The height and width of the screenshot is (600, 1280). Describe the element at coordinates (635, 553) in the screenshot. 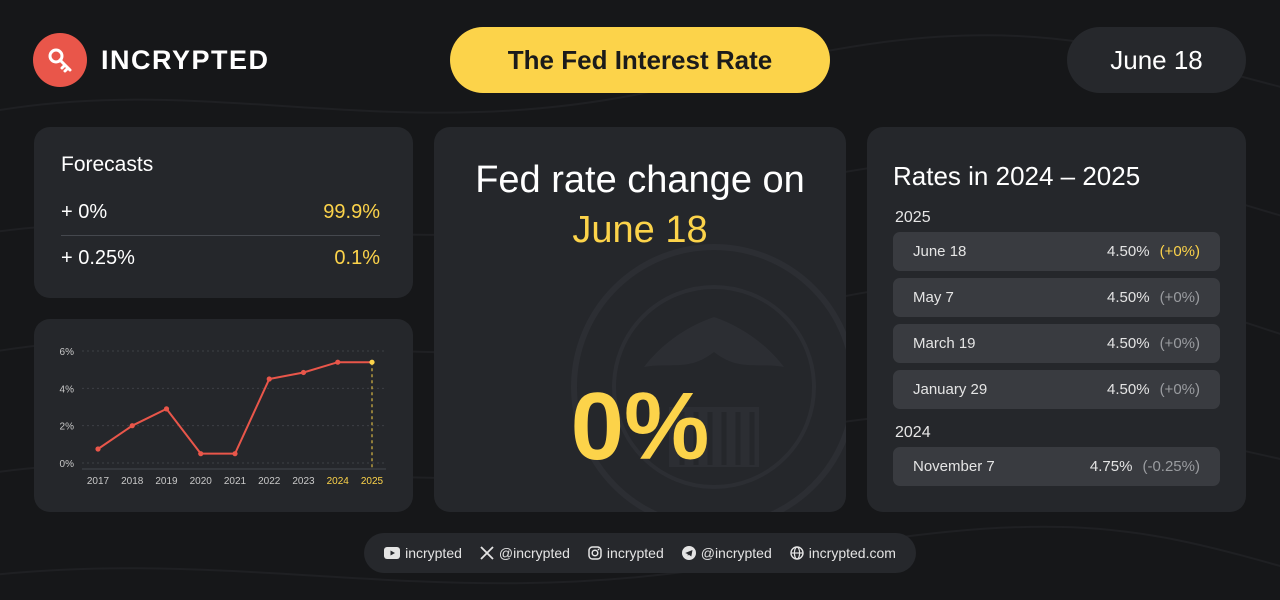

I see `instagram-link-label: incrypted` at that location.